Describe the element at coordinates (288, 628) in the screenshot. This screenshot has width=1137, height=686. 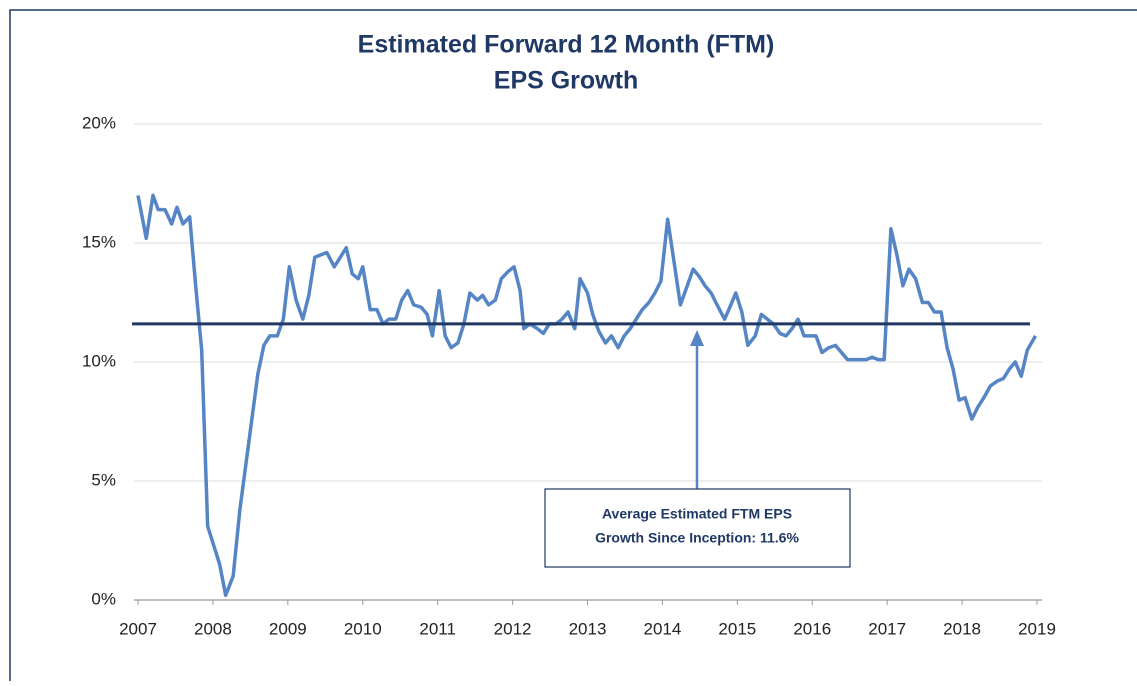
I see `x-tick-label: 2009` at that location.